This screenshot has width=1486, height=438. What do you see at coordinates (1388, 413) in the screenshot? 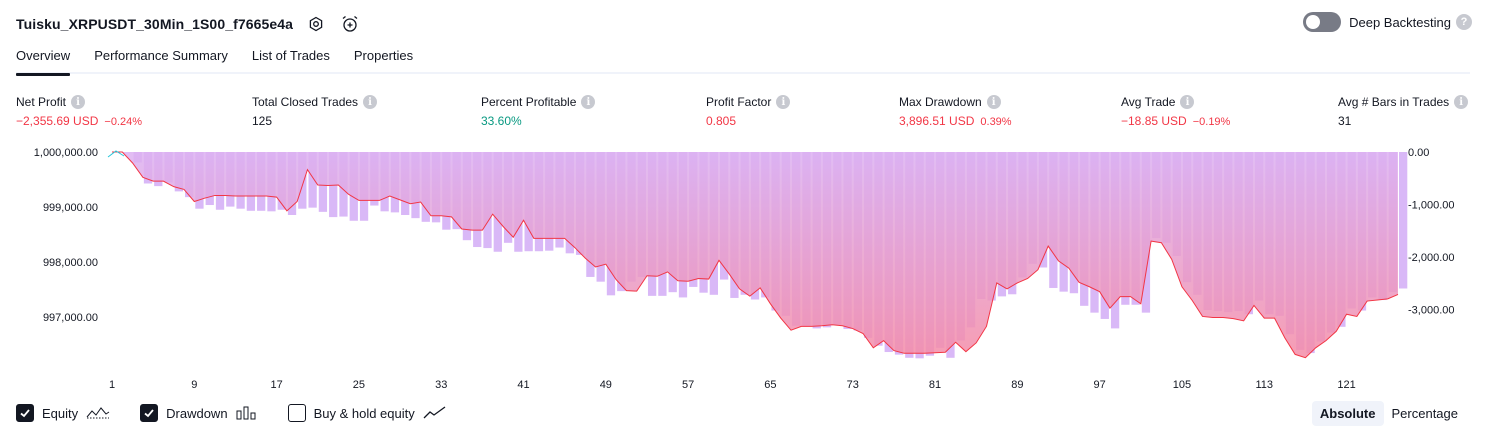
I see `value-mode-switch: Absolute Percentage` at bounding box center [1388, 413].